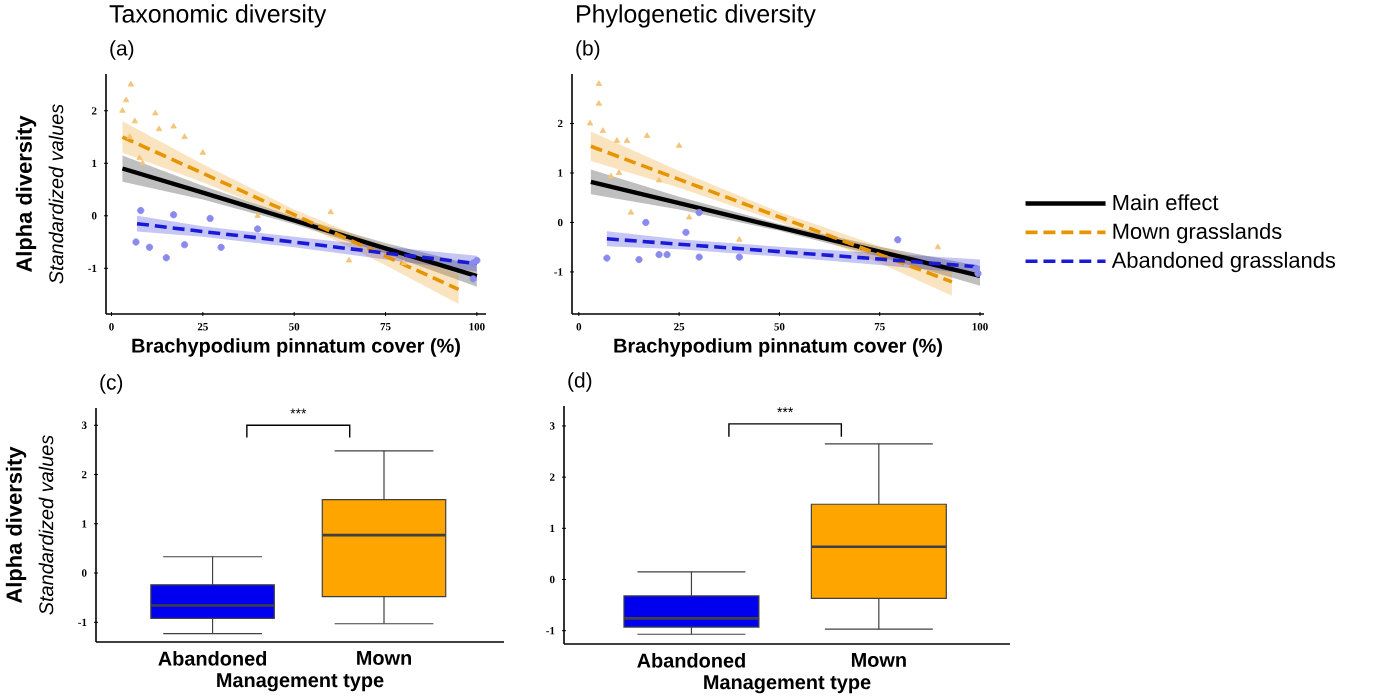 This screenshot has height=700, width=1380. Describe the element at coordinates (1197, 233) in the screenshot. I see `legend-label: Mown grasslands` at that location.